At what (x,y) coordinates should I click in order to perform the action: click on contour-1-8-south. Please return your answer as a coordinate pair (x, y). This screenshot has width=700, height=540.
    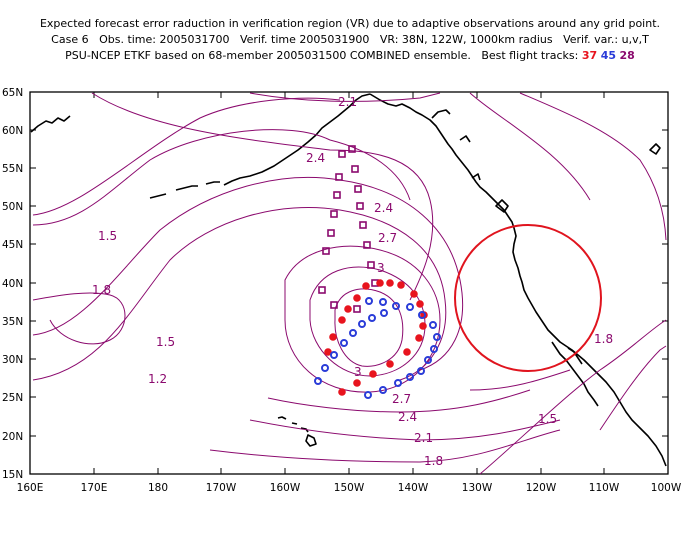
    Looking at the image, I should click on (385, 446).